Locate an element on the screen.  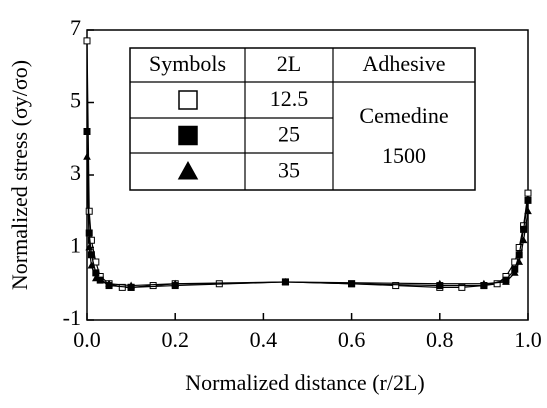
x-axis-label: Normalized distance (r/2L) is located at coordinates (304, 382).